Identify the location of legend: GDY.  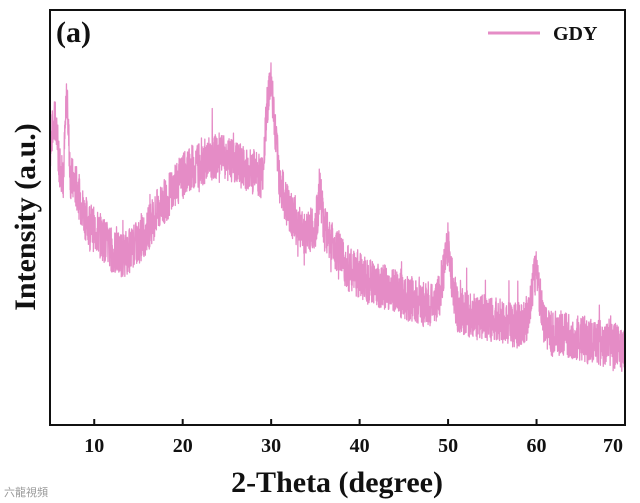
(543, 34).